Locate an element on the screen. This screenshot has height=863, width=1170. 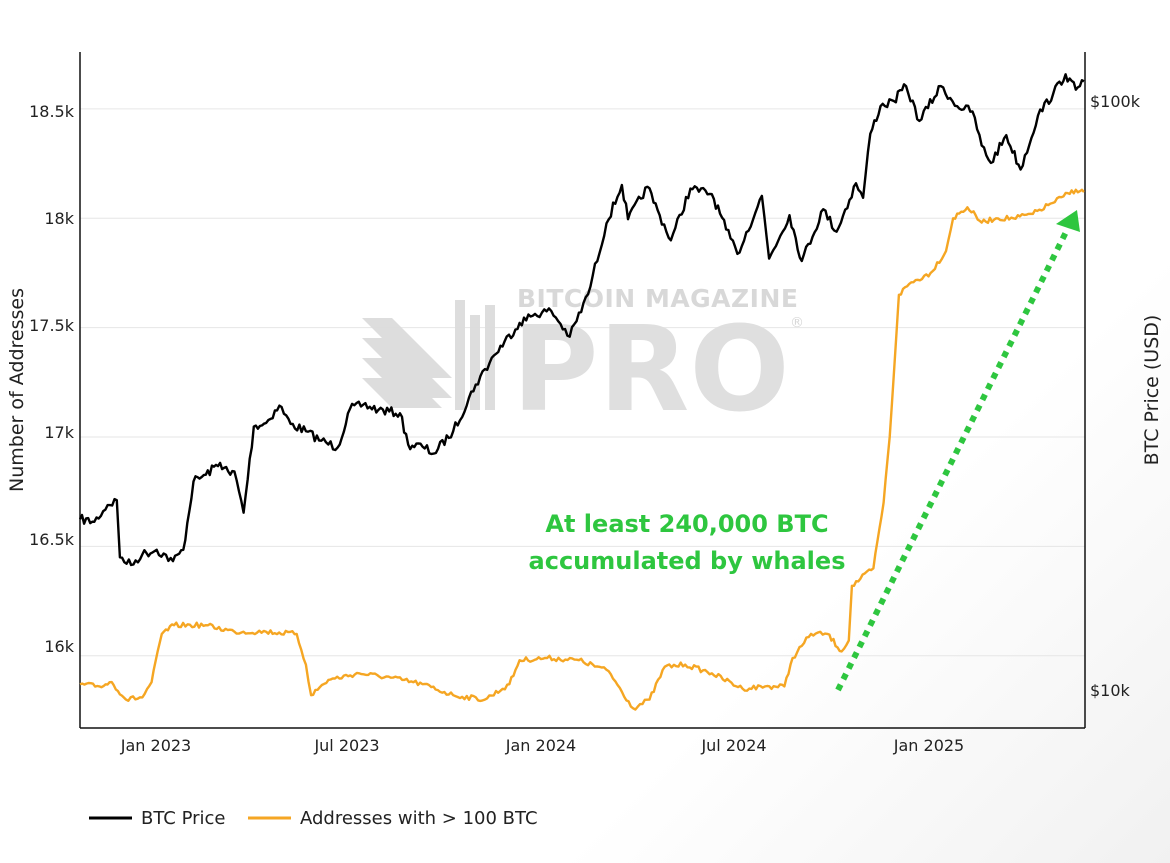
legend-label-btc-price: BTC Price is located at coordinates (183, 818).